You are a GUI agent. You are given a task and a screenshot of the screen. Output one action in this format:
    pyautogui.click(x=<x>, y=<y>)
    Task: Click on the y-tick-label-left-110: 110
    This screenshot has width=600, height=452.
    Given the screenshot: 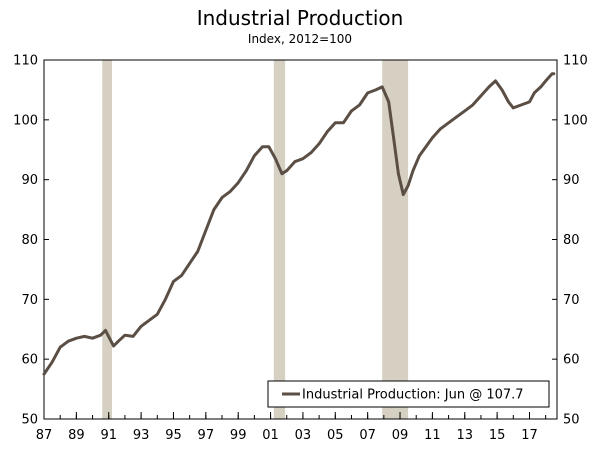 What is the action you would take?
    pyautogui.click(x=25, y=61)
    